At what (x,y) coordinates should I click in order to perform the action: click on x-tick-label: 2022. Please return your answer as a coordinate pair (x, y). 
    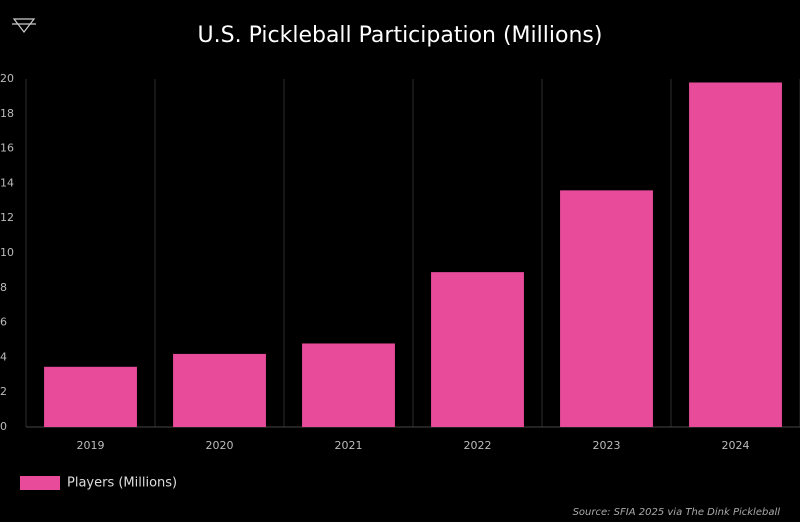
    Looking at the image, I should click on (478, 445).